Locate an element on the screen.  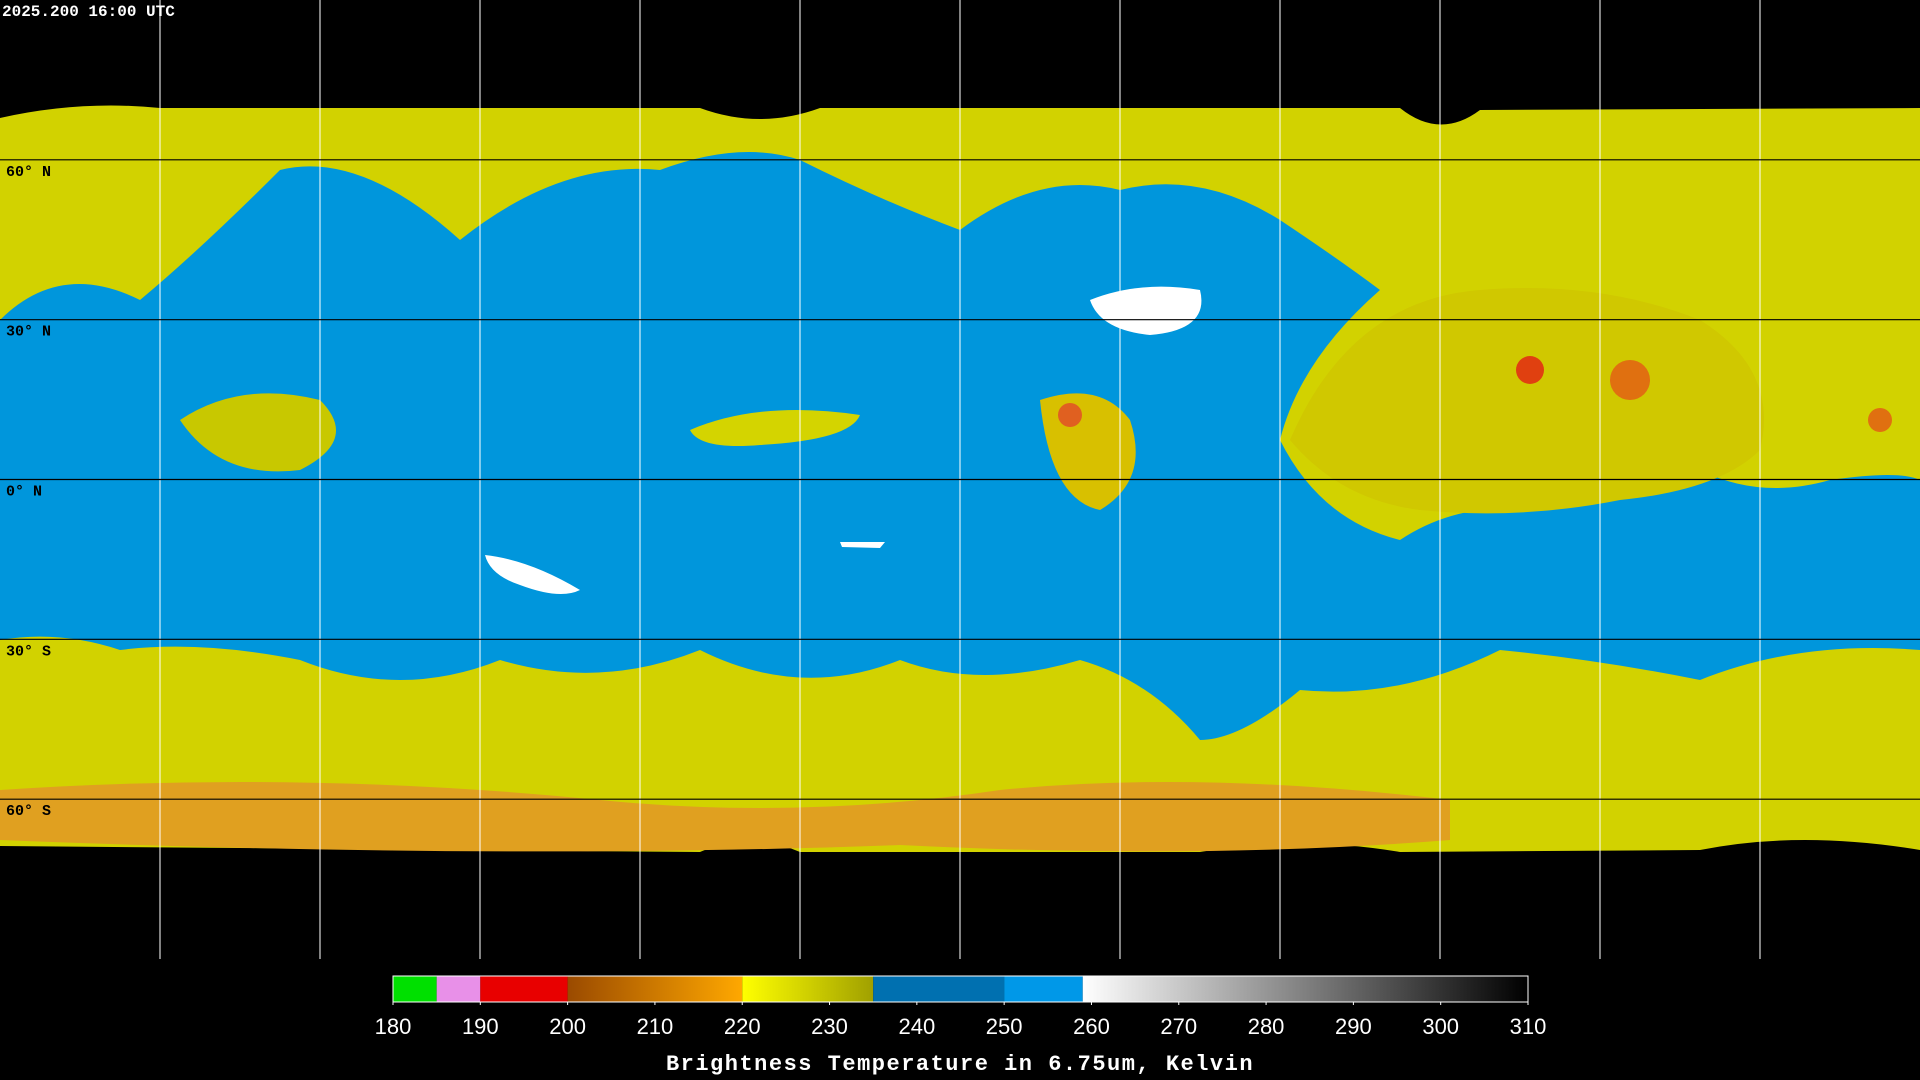
colorbar-label: Brightness Temperature in 6.75um, Kelvin is located at coordinates (960, 1064).